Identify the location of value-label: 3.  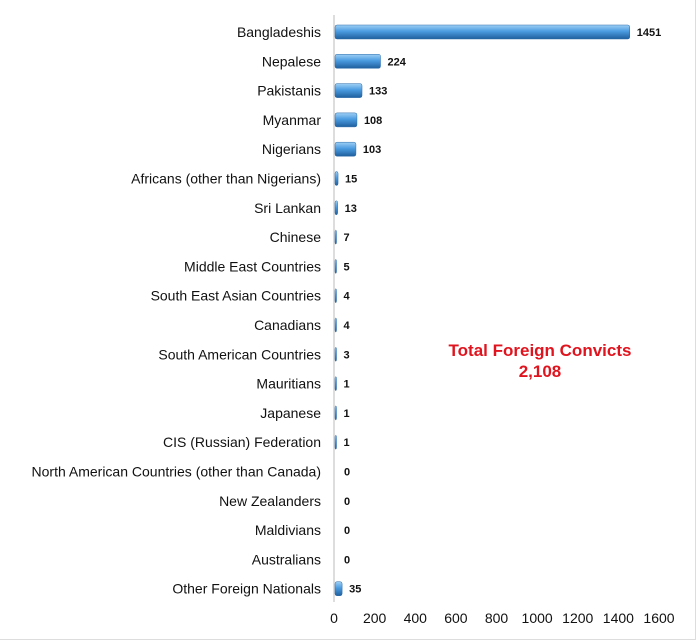
(347, 355).